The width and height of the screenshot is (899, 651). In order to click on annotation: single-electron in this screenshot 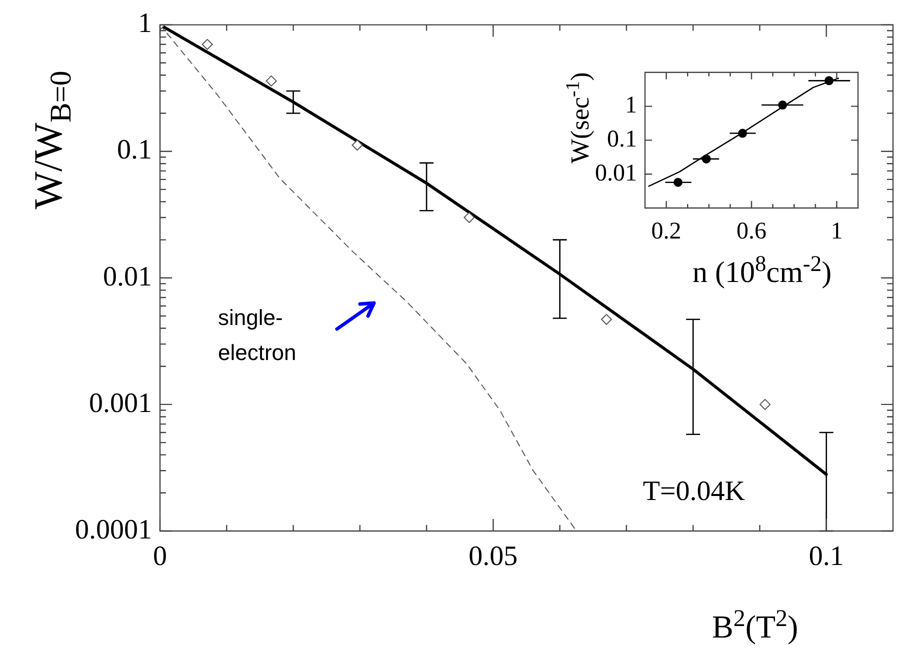, I will do `click(257, 335)`.